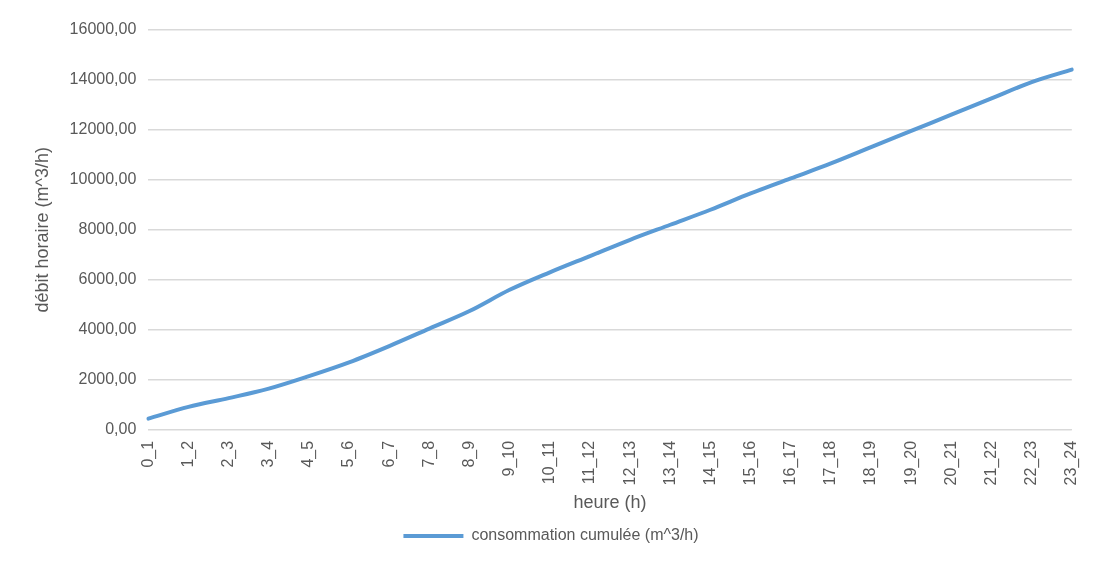 The image size is (1102, 572). I want to click on y-axis-title: débit horaire (m^3/h), so click(41, 230).